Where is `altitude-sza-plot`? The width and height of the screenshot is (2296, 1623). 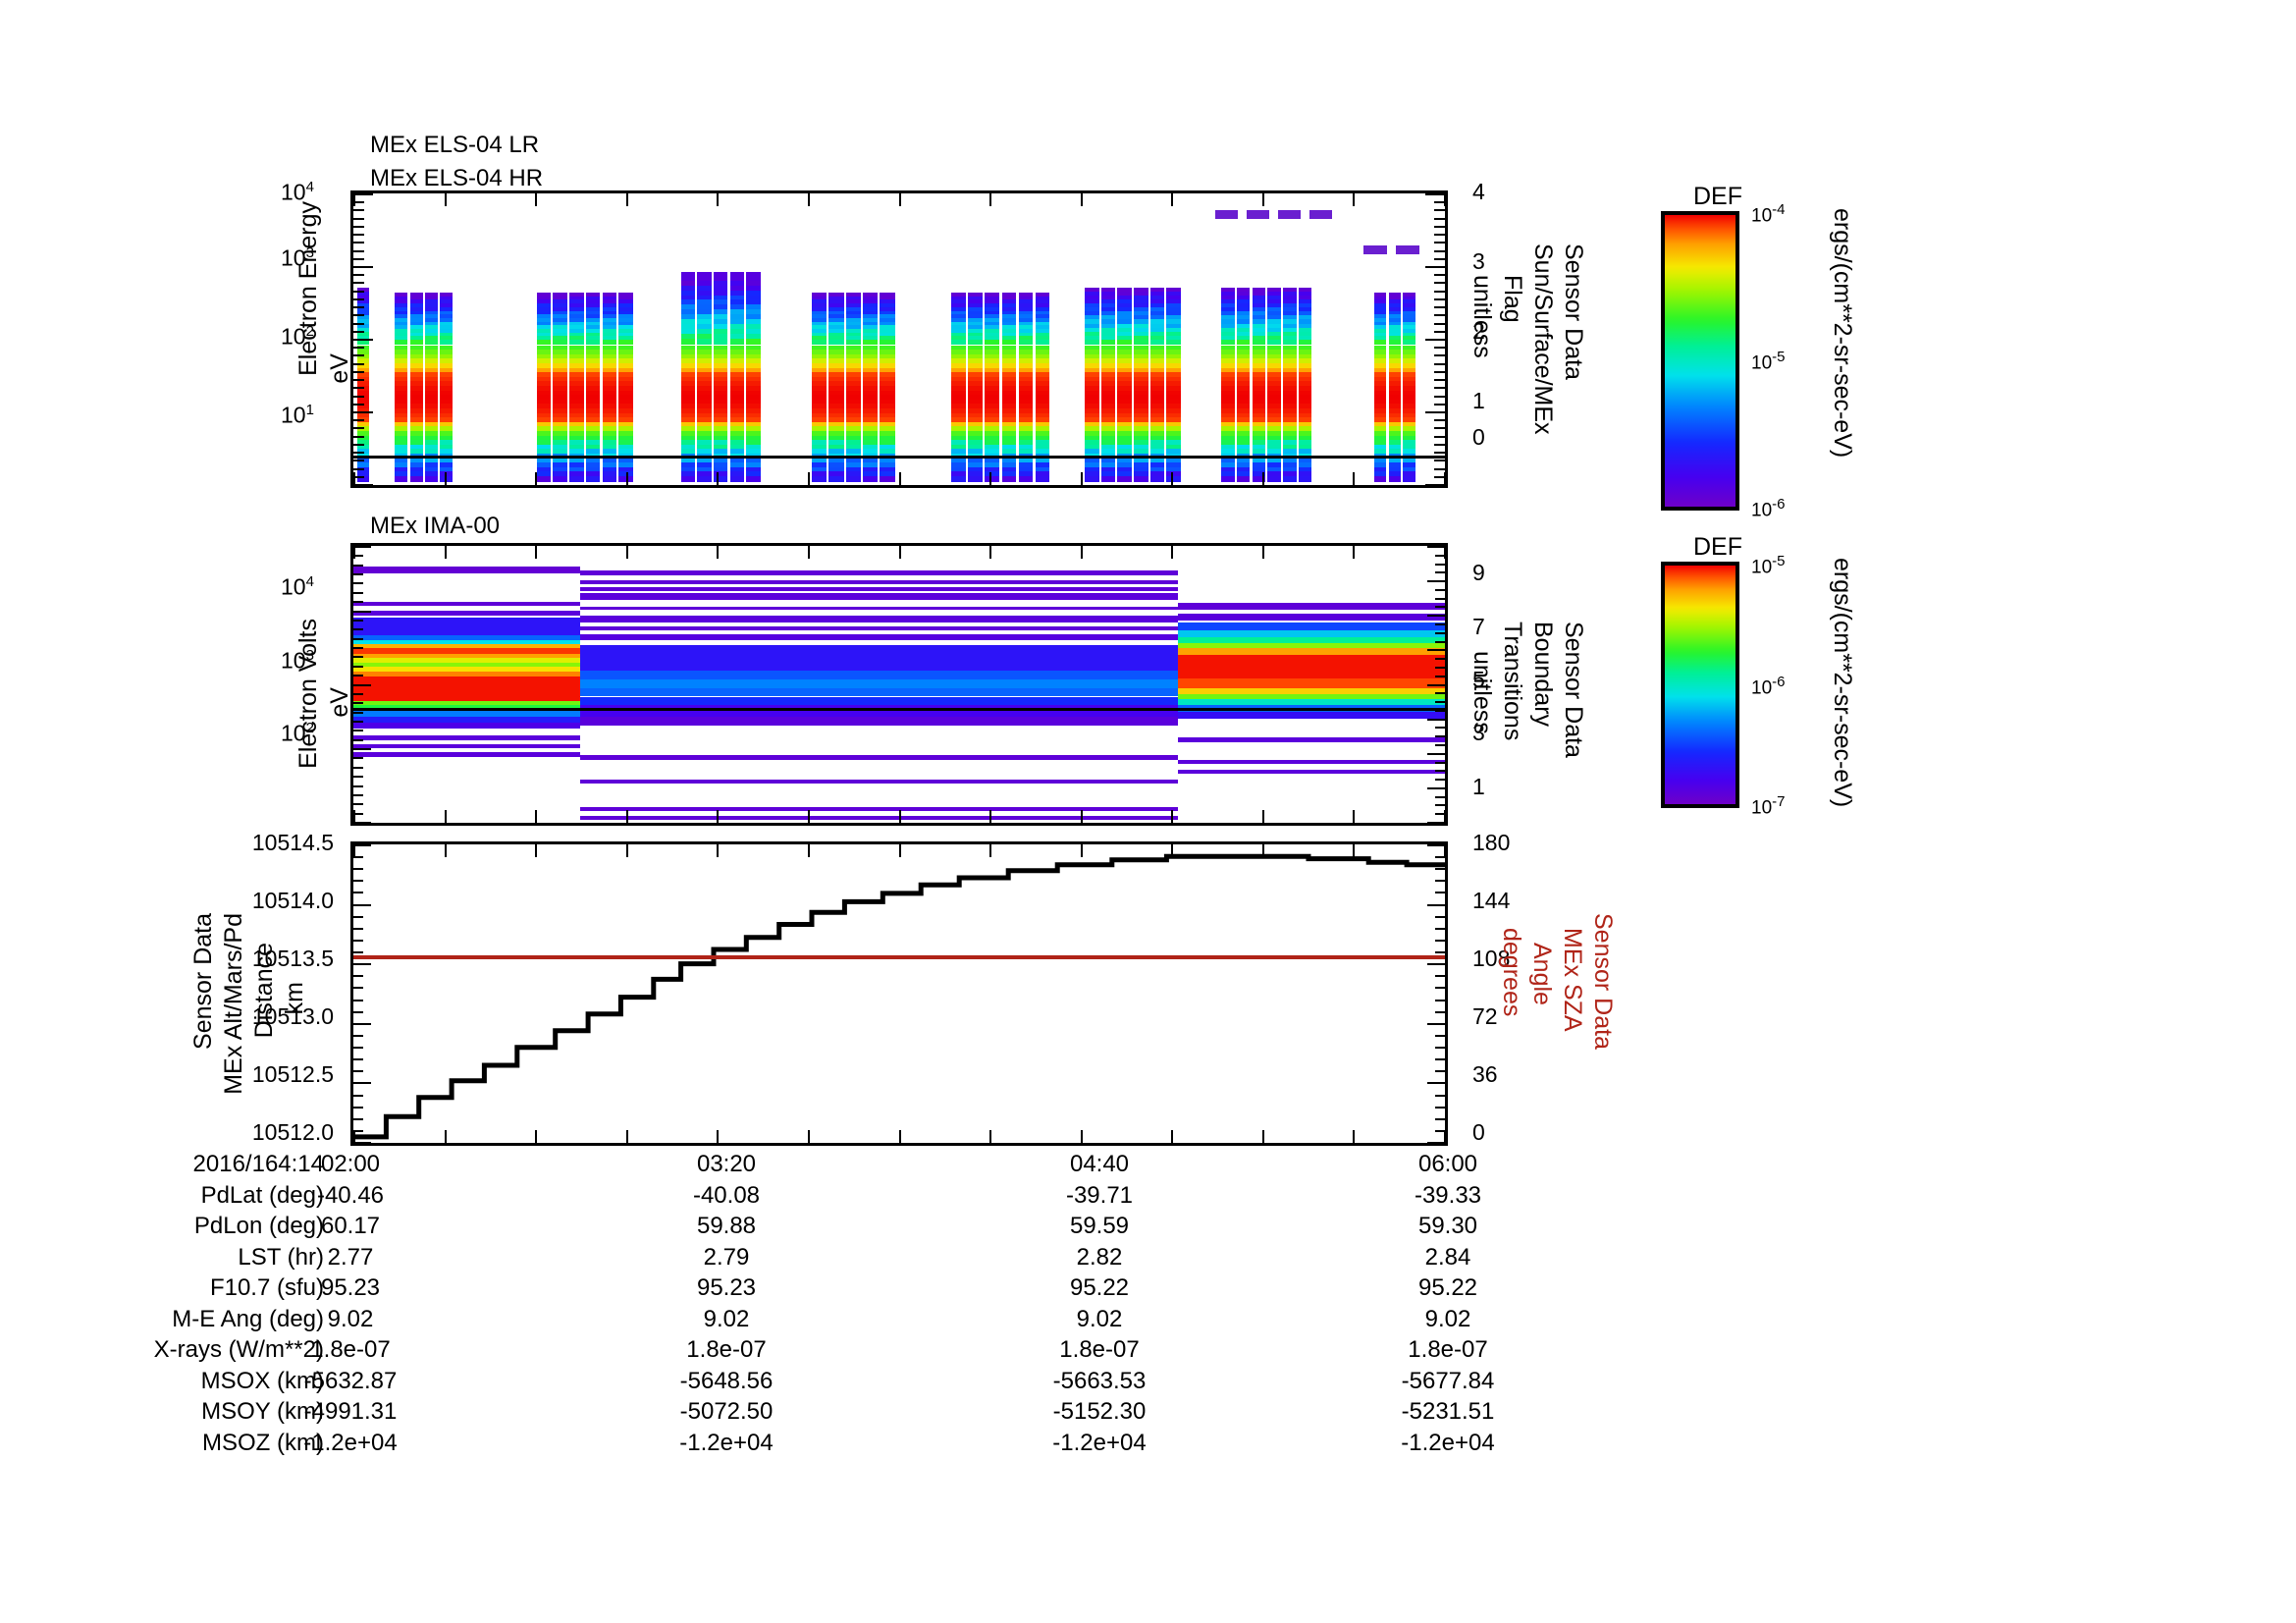 altitude-sza-plot is located at coordinates (899, 993).